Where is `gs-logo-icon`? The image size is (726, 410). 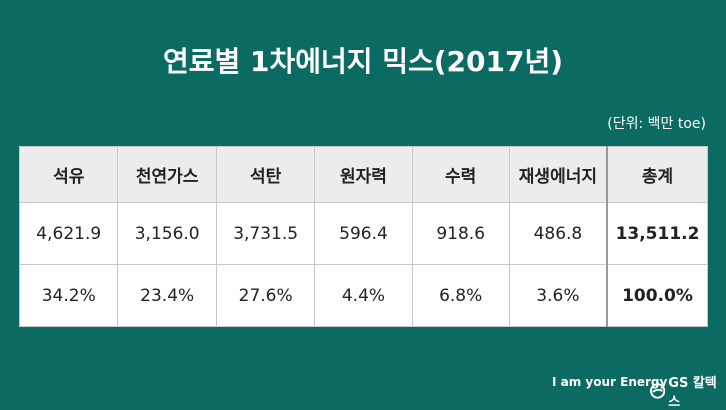 gs-logo-icon is located at coordinates (658, 391).